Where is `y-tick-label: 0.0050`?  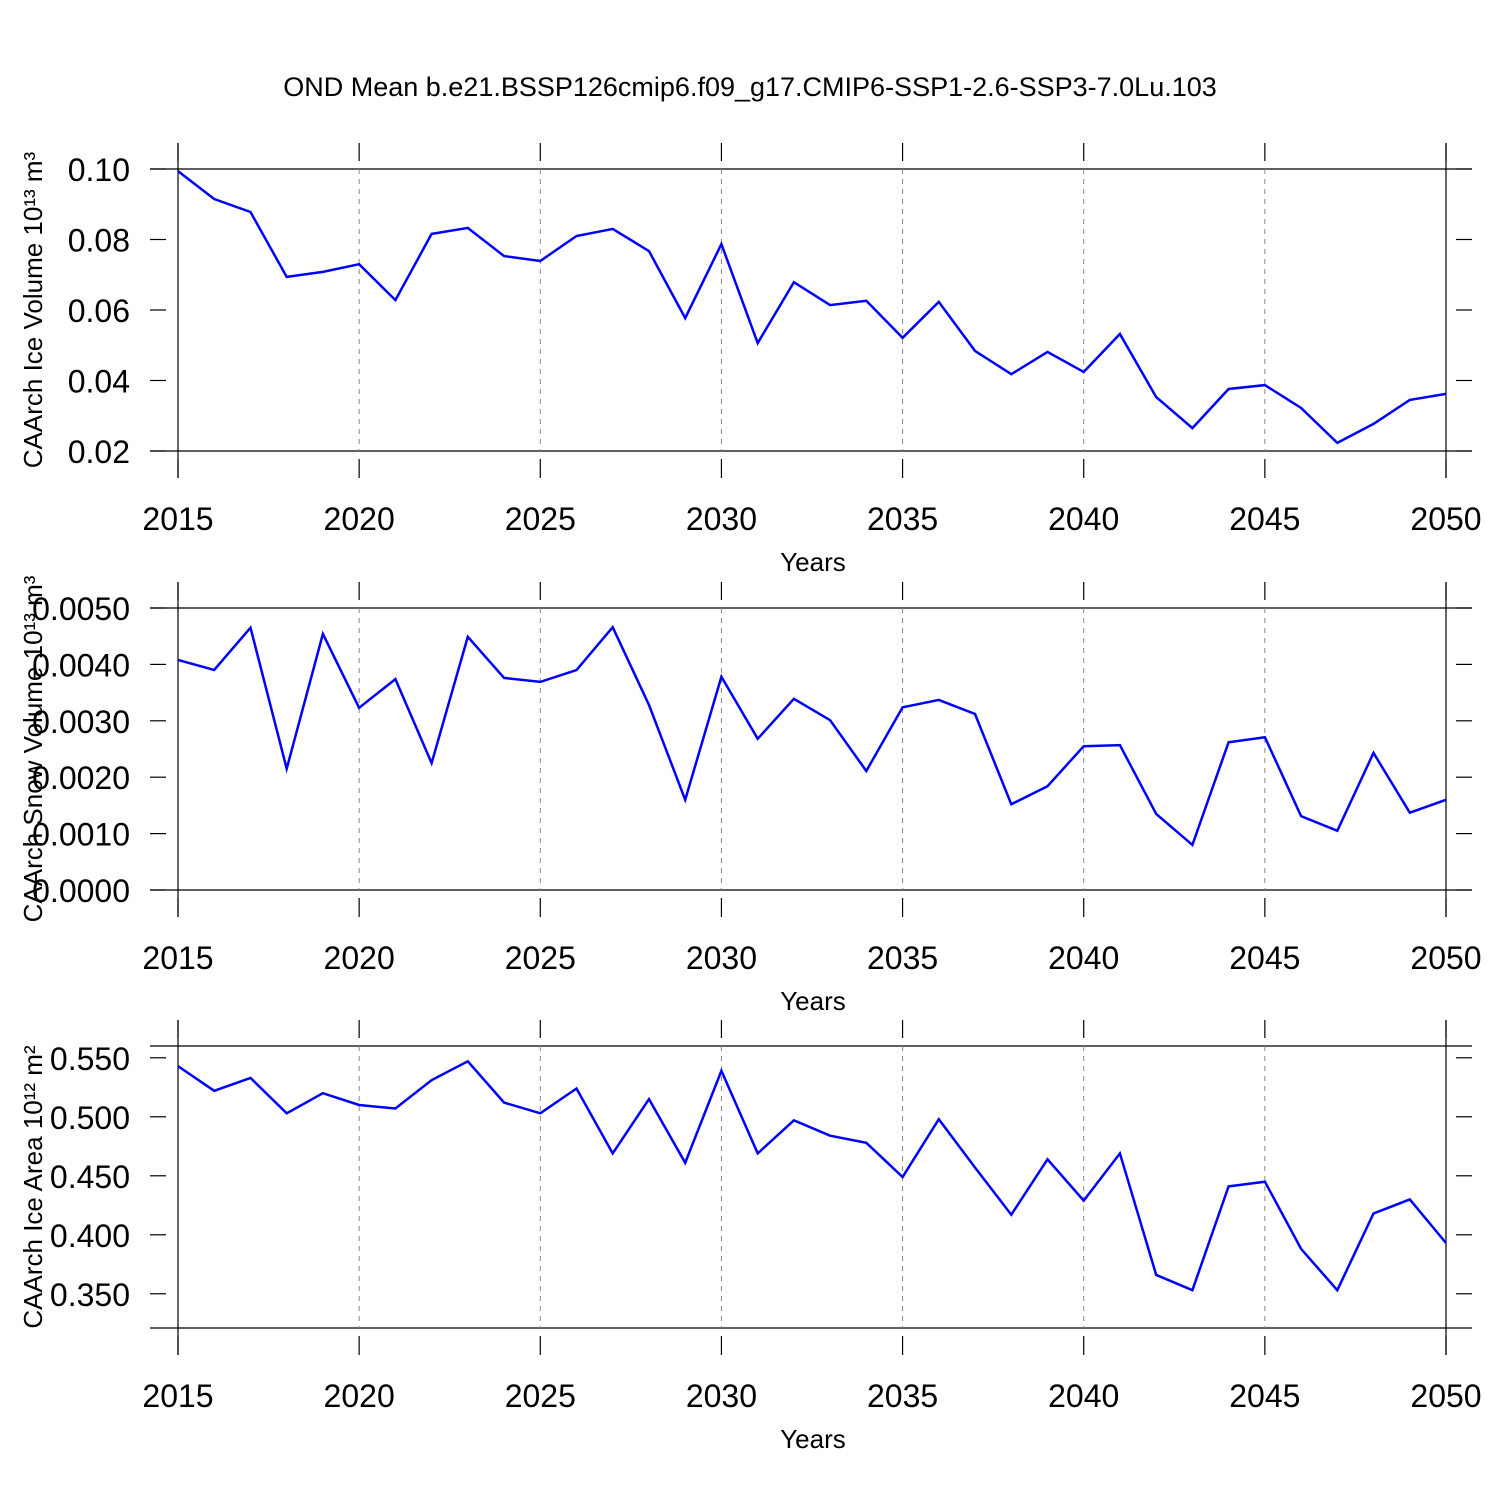 y-tick-label: 0.0050 is located at coordinates (81, 609).